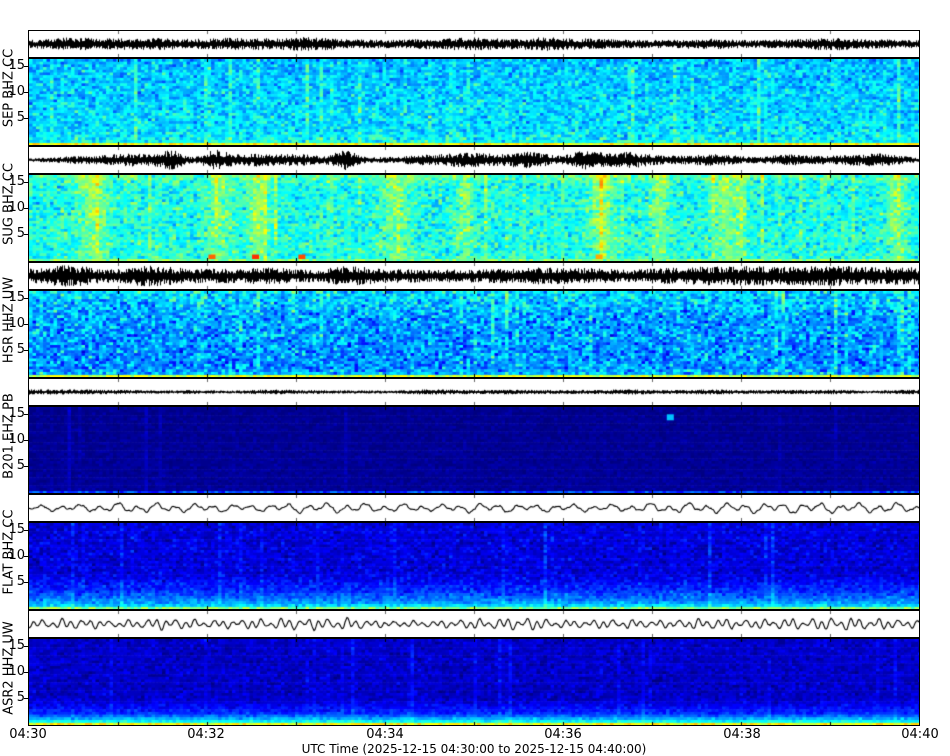 The height and width of the screenshot is (756, 950). Describe the element at coordinates (474, 508) in the screenshot. I see `waveform-canvas-flat` at that location.